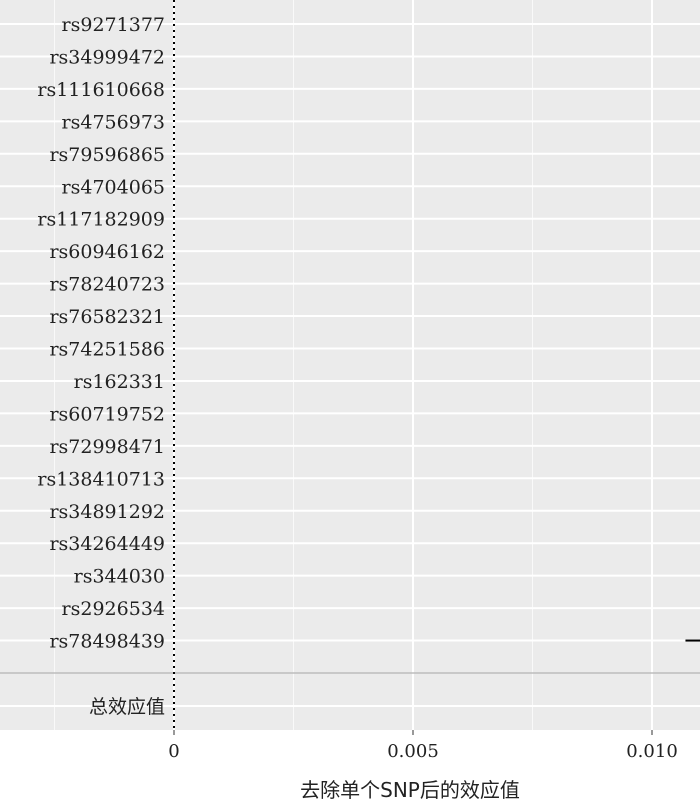  What do you see at coordinates (113, 25) in the screenshot?
I see `snp-label: rs9271377` at bounding box center [113, 25].